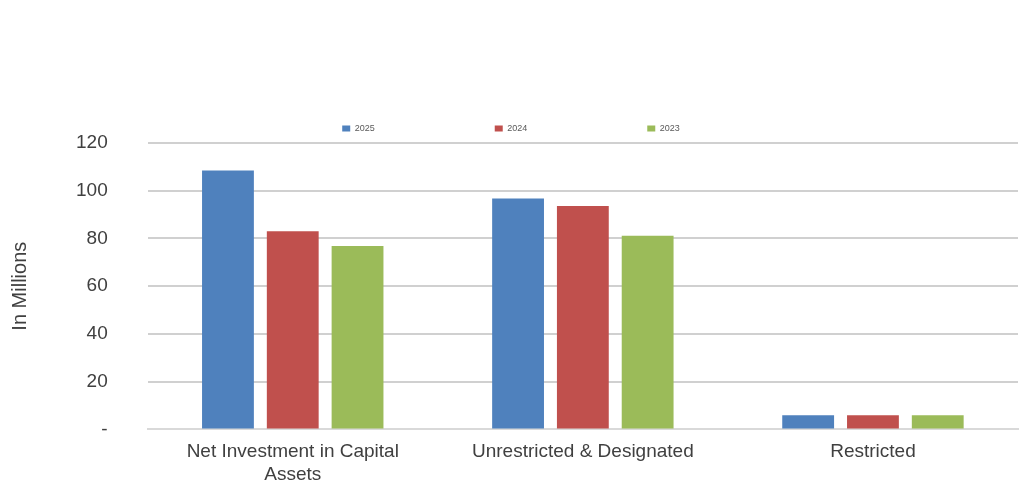 This screenshot has height=491, width=1024. I want to click on legend-label: 2023, so click(669, 127).